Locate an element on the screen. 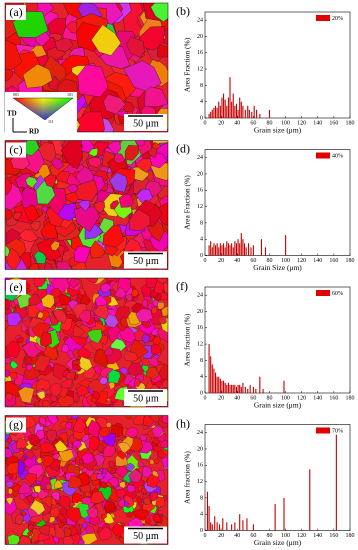 Image resolution: width=358 pixels, height=550 pixels. scale-label: 50 μm is located at coordinates (146, 123).